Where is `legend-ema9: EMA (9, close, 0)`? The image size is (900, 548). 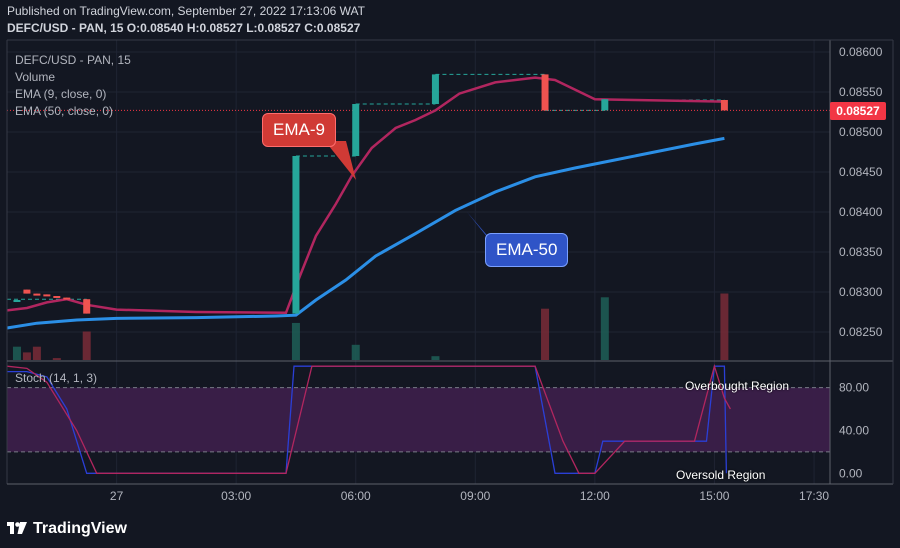 legend-ema9: EMA (9, close, 0) is located at coordinates (61, 94).